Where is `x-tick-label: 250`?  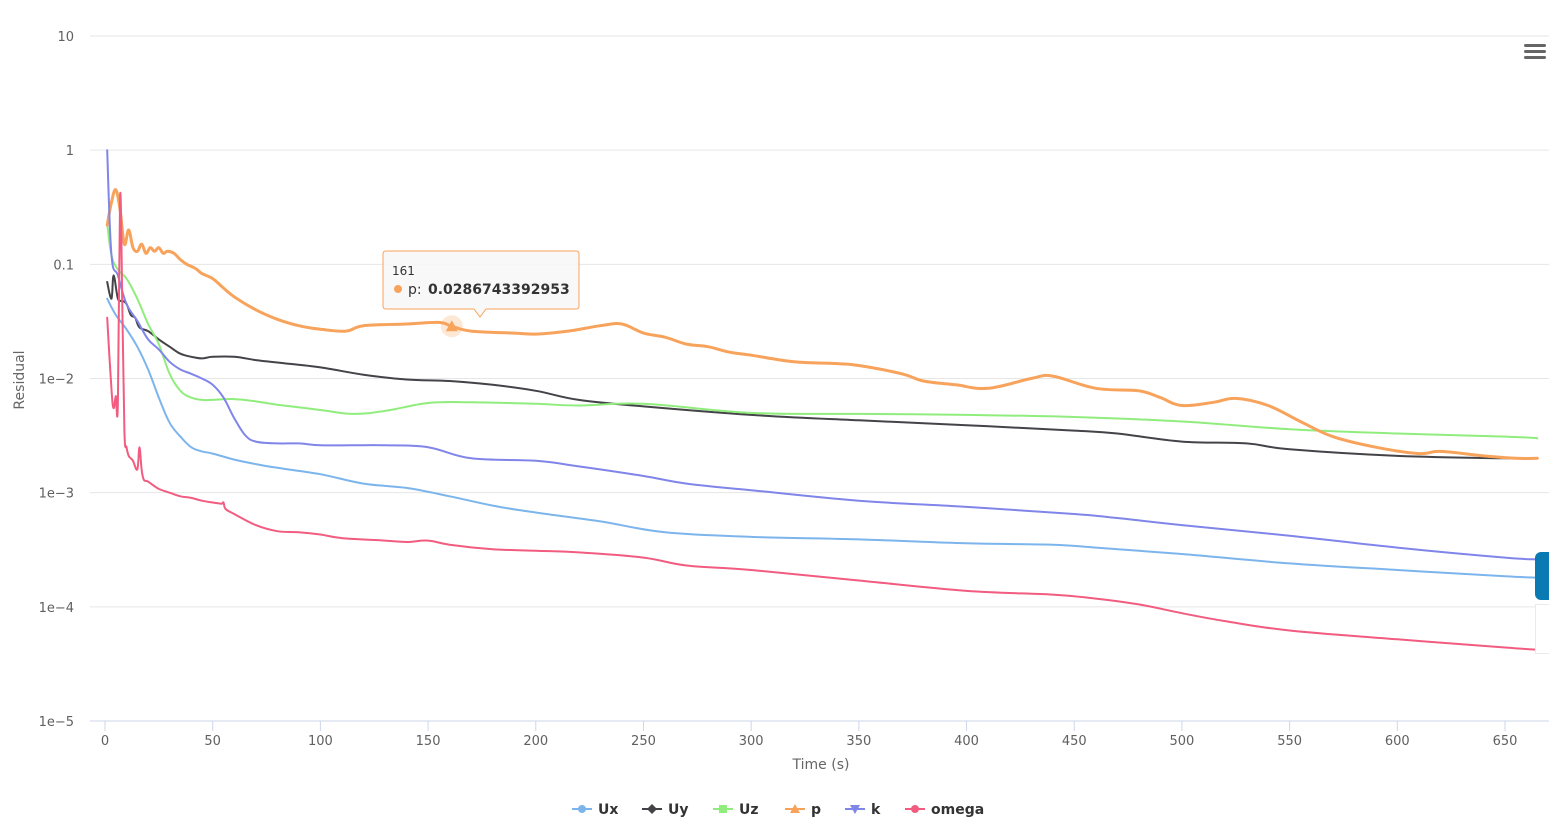 x-tick-label: 250 is located at coordinates (643, 741).